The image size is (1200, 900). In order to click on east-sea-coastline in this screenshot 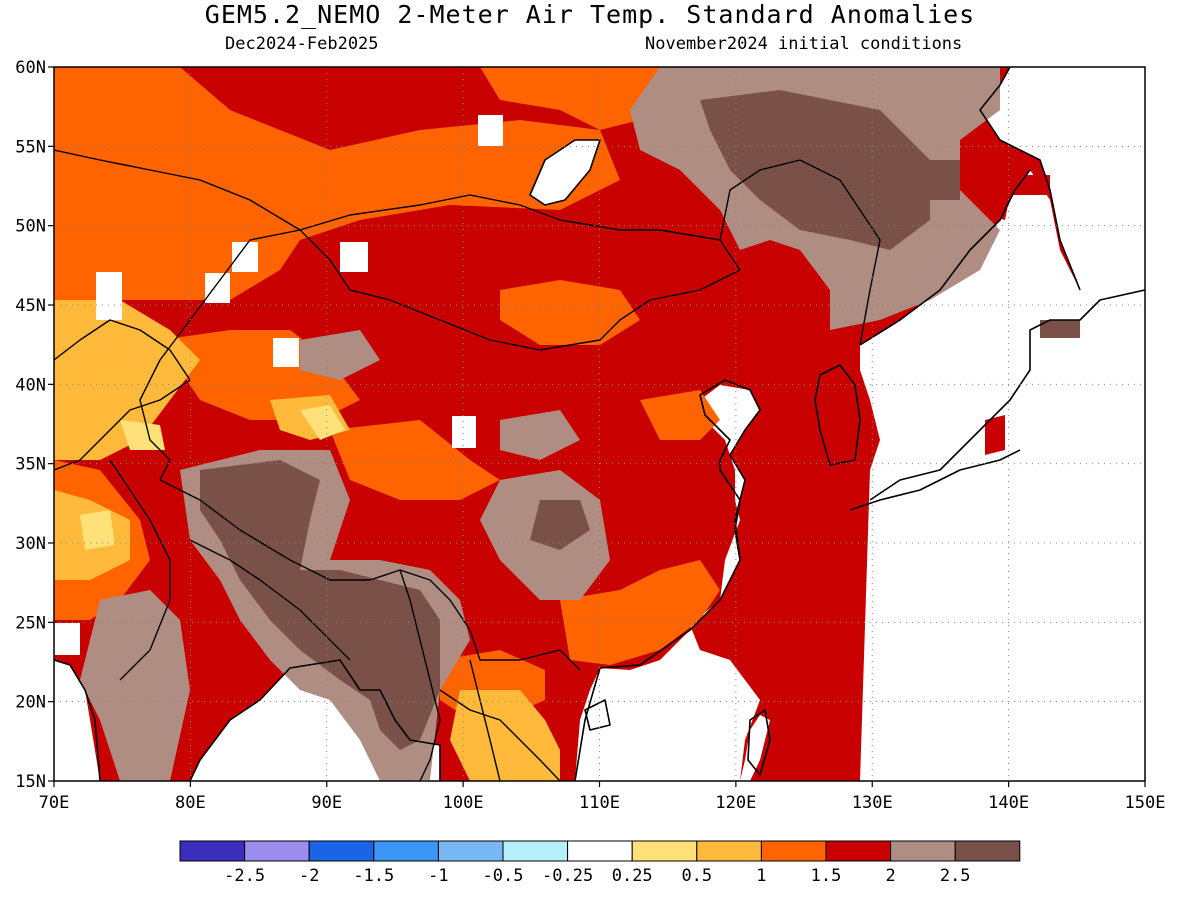, I will do `click(945, 257)`.